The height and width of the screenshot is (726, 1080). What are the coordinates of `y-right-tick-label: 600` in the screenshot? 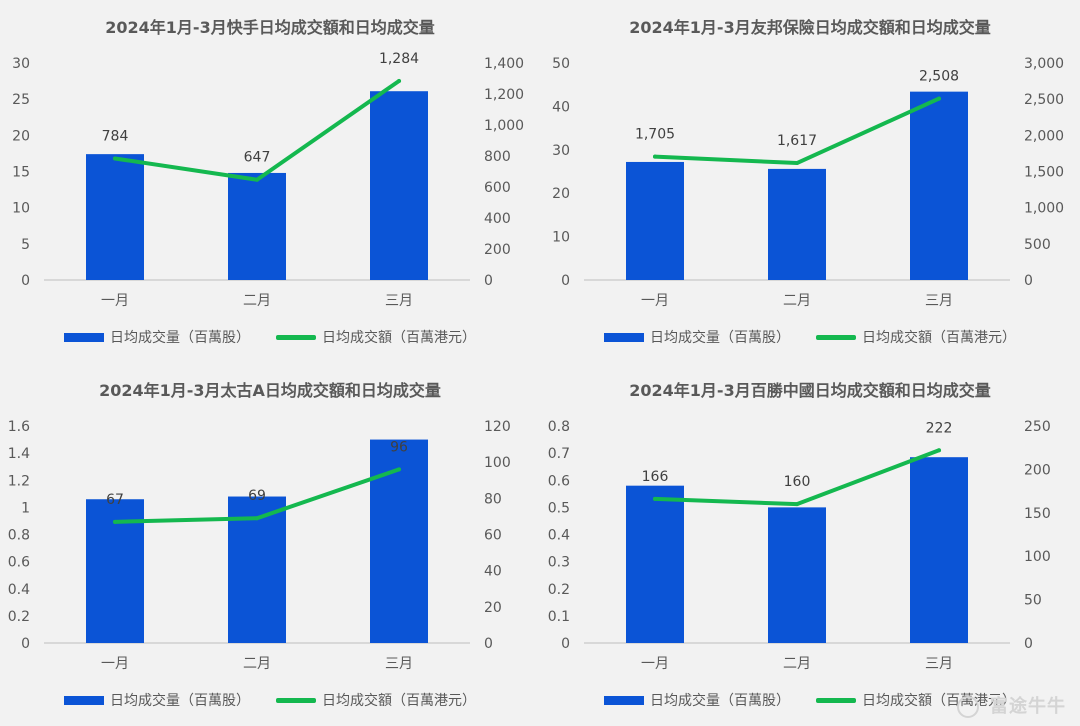 It's located at (497, 188).